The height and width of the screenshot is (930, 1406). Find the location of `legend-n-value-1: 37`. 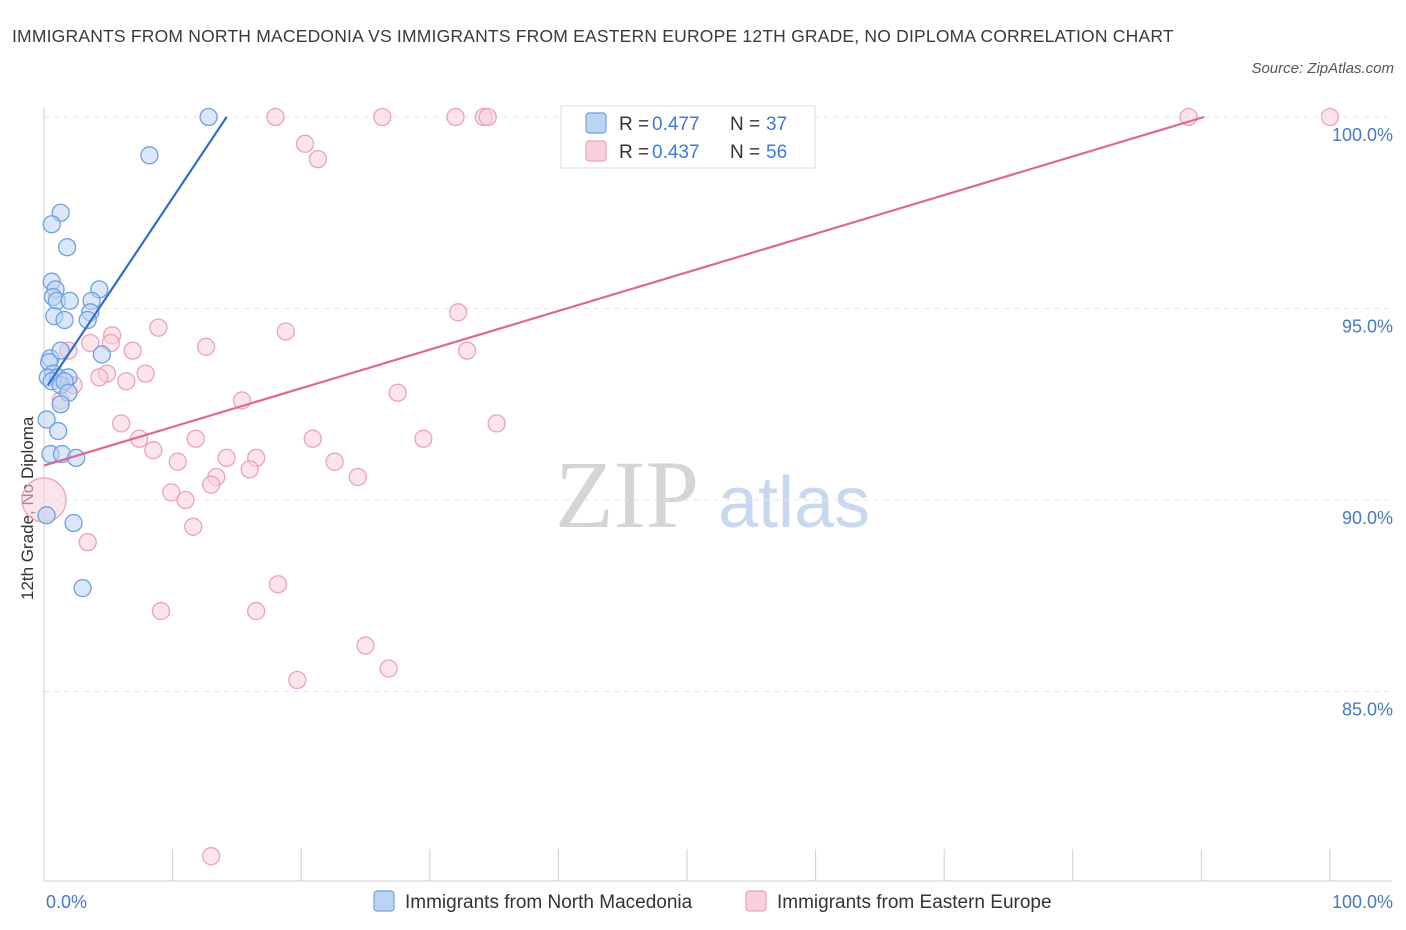

legend-n-value-1: 37 is located at coordinates (776, 124).